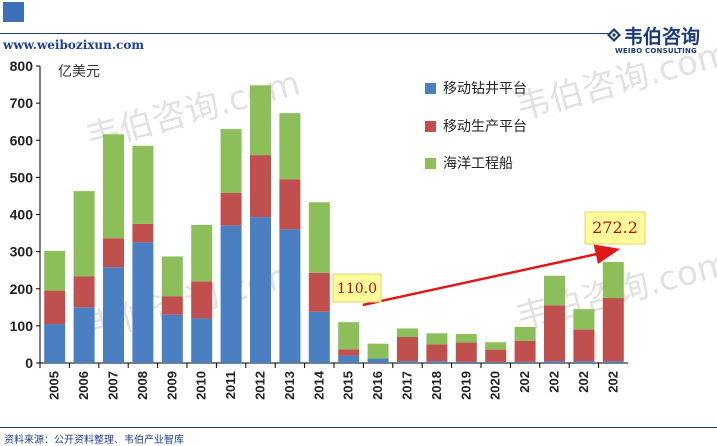  What do you see at coordinates (614, 80) in the screenshot?
I see `watermark-text: 韦伯咨询.com` at bounding box center [614, 80].